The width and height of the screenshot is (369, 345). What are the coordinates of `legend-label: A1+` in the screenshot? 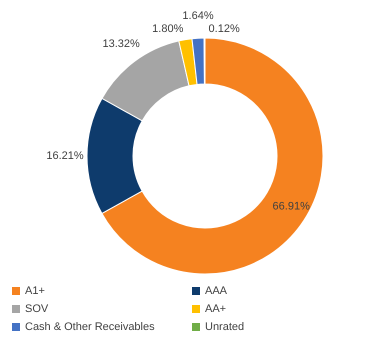 It's located at (35, 290).